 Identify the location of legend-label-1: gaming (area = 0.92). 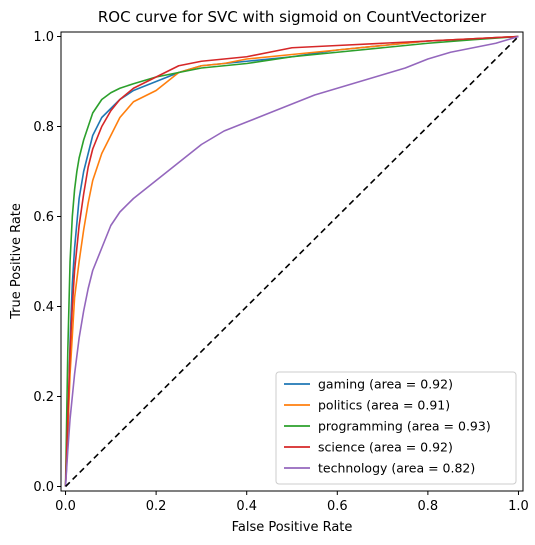
(385, 384).